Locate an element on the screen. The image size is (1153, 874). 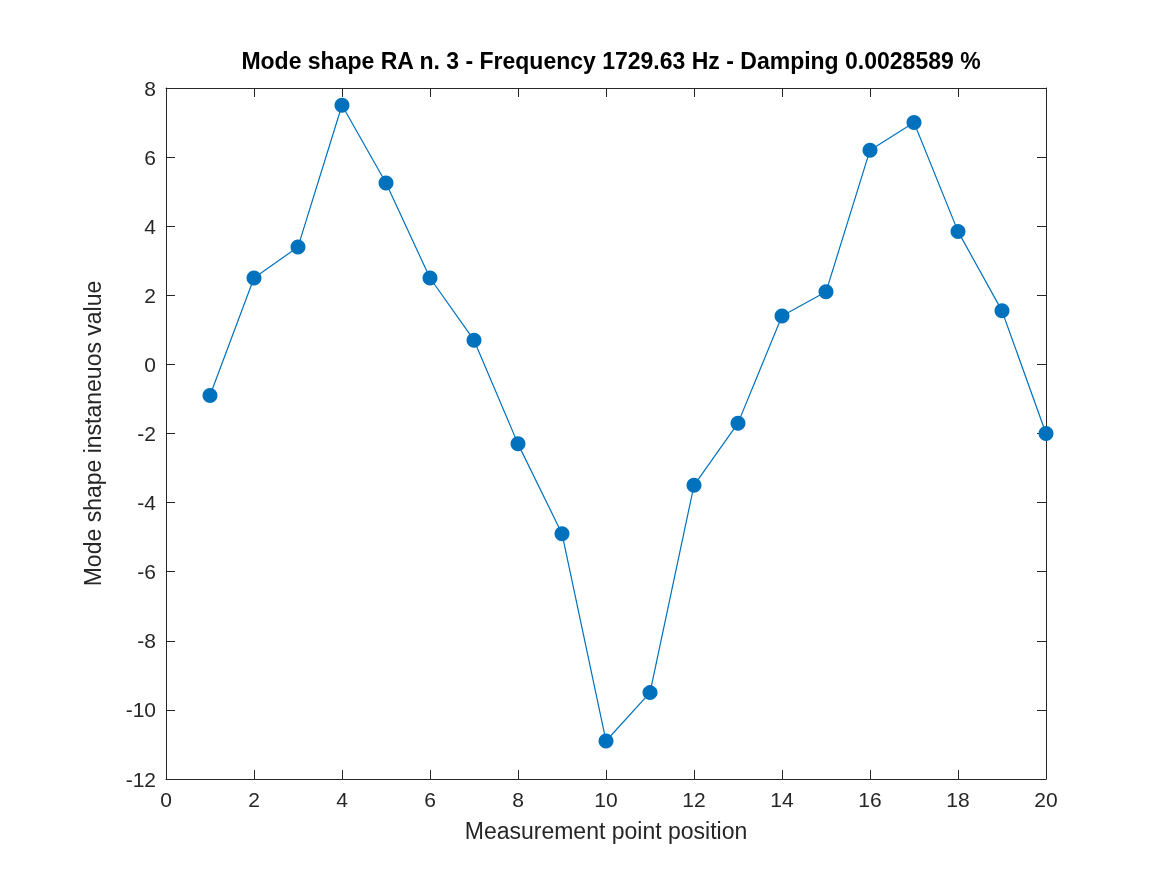
y-tick-label: 4 is located at coordinates (150, 226).